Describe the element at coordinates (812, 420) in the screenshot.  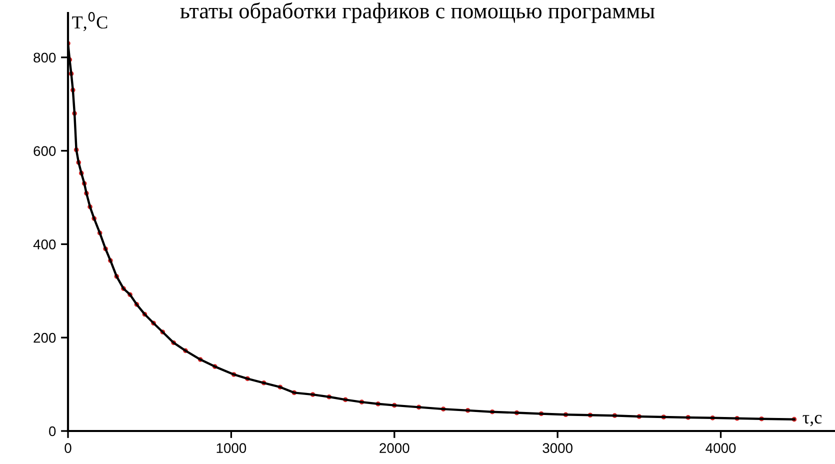
I see `x-axis-title: τ,с` at that location.